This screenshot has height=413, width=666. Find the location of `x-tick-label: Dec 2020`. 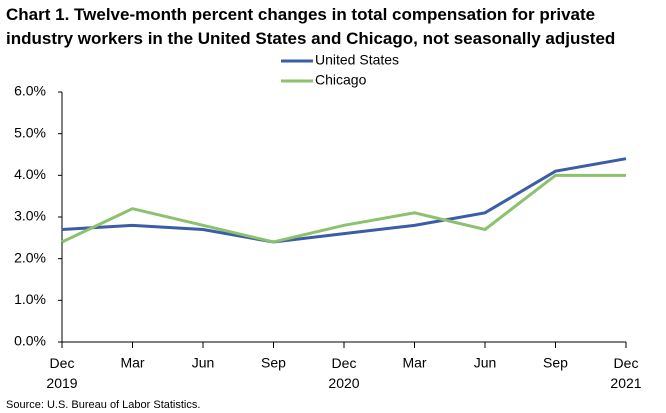

x-tick-label: Dec 2020 is located at coordinates (343, 373).